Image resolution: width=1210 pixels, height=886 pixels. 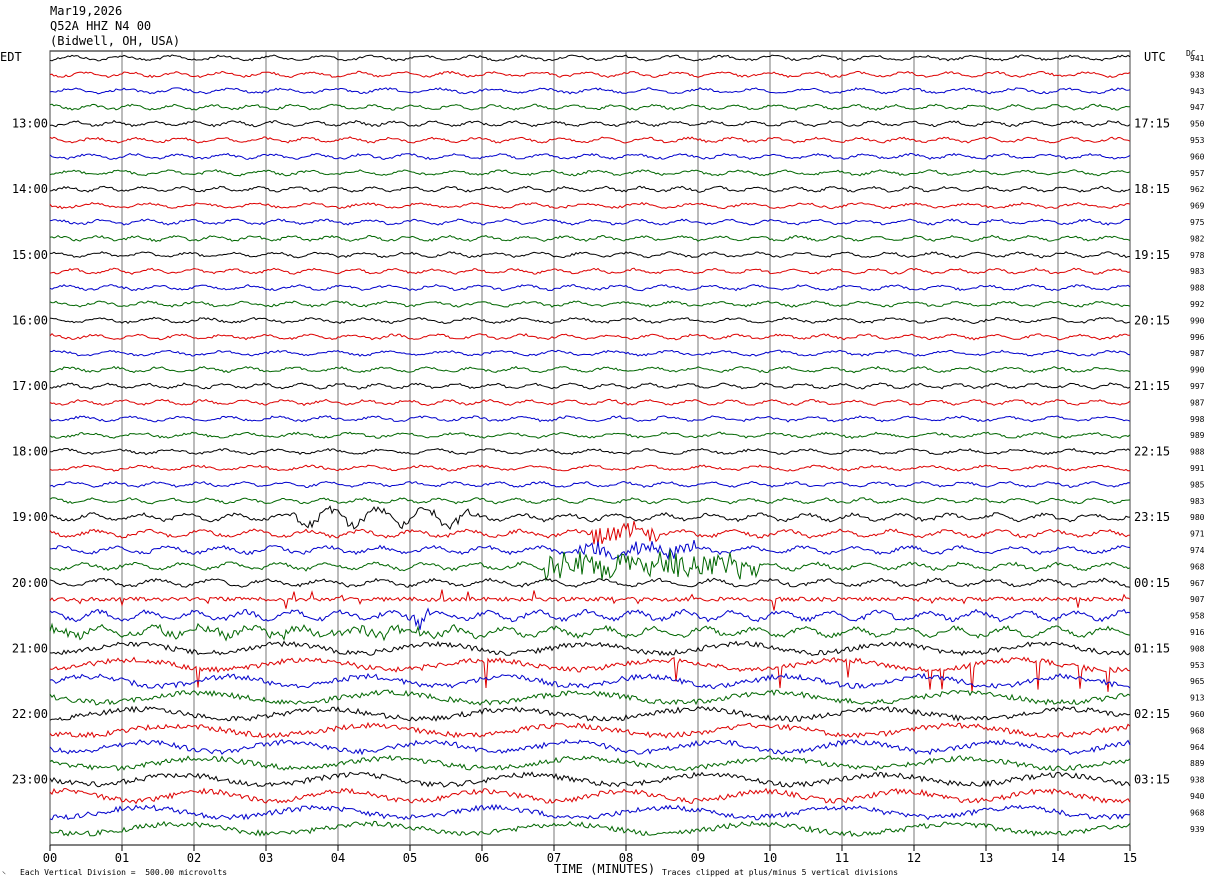 I want to click on left-hour-label: 15:00, so click(x=30, y=255).